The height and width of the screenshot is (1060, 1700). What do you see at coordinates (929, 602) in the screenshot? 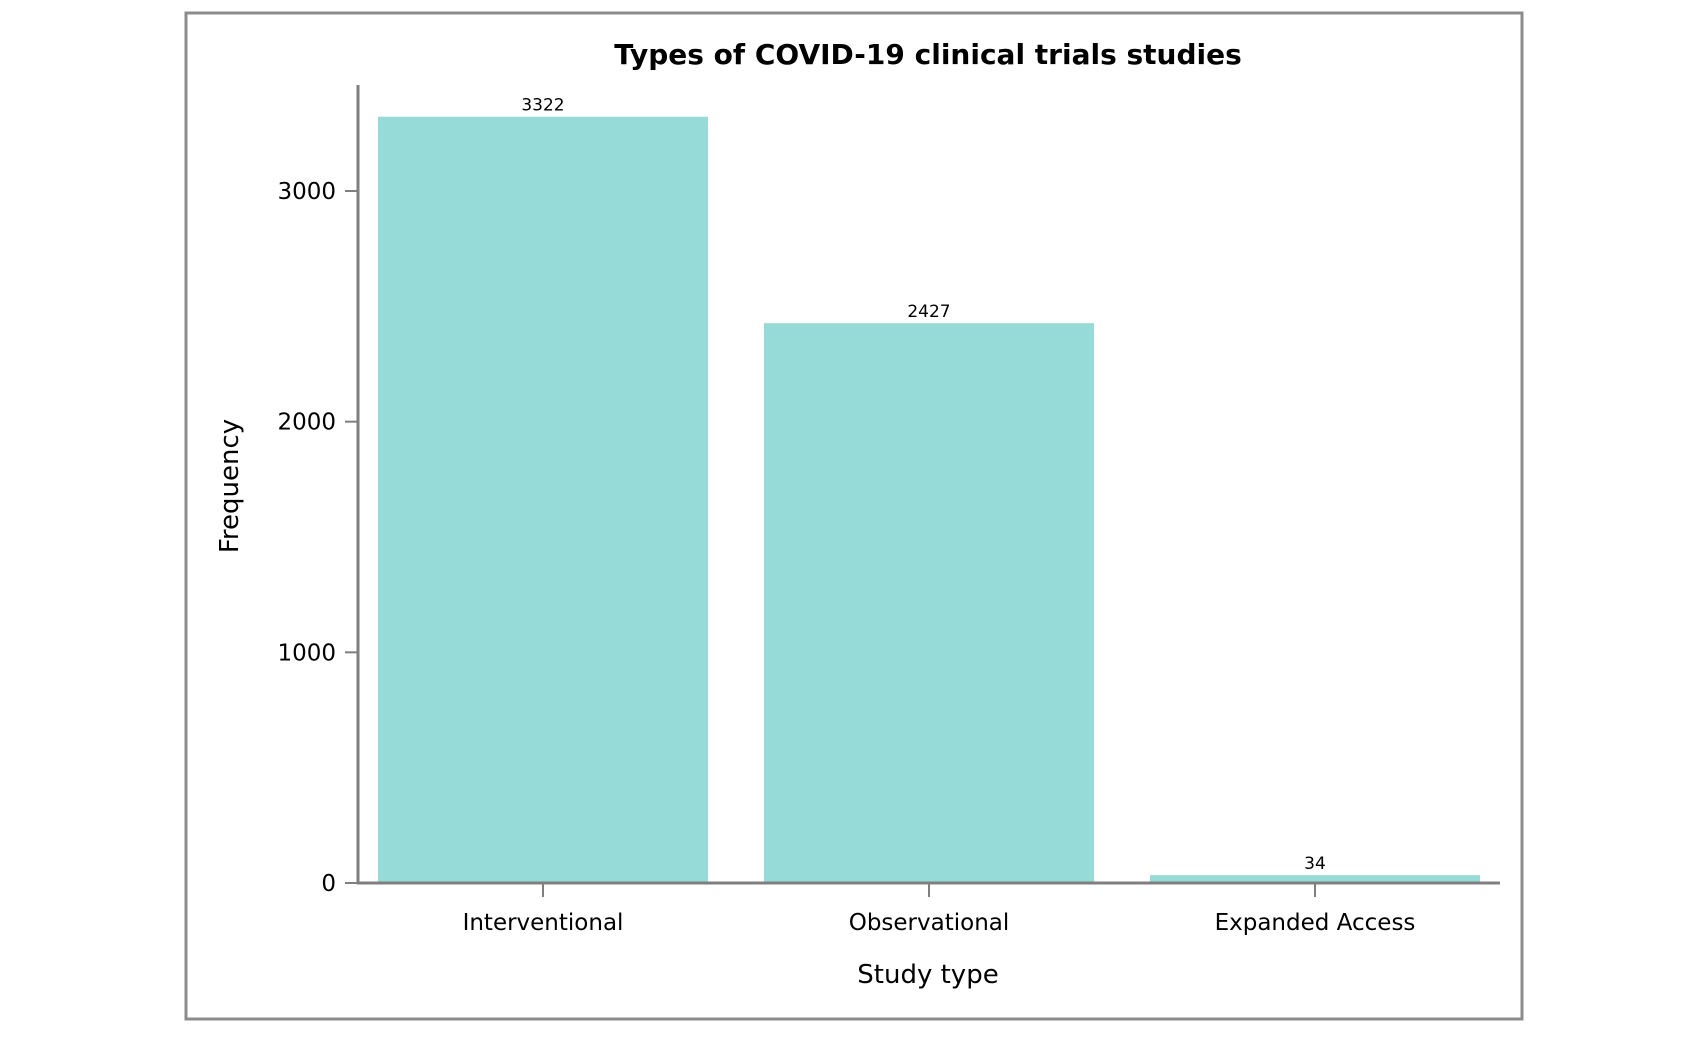
I see `bar-observational` at bounding box center [929, 602].